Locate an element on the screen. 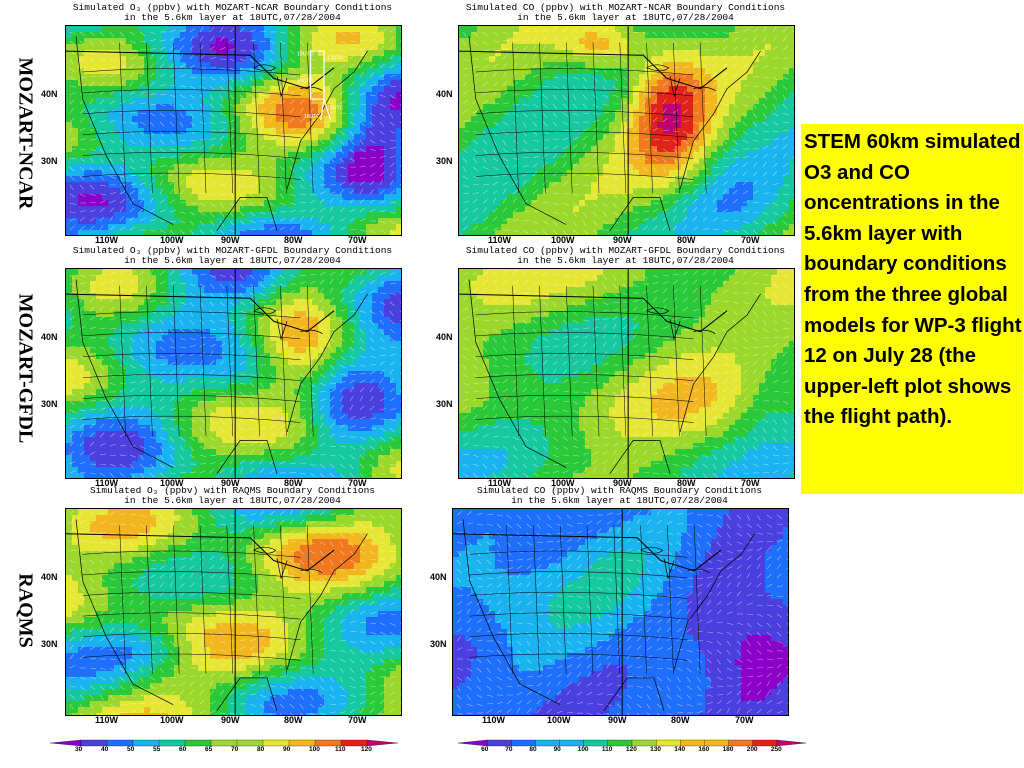  map-co-raqms is located at coordinates (620, 612).